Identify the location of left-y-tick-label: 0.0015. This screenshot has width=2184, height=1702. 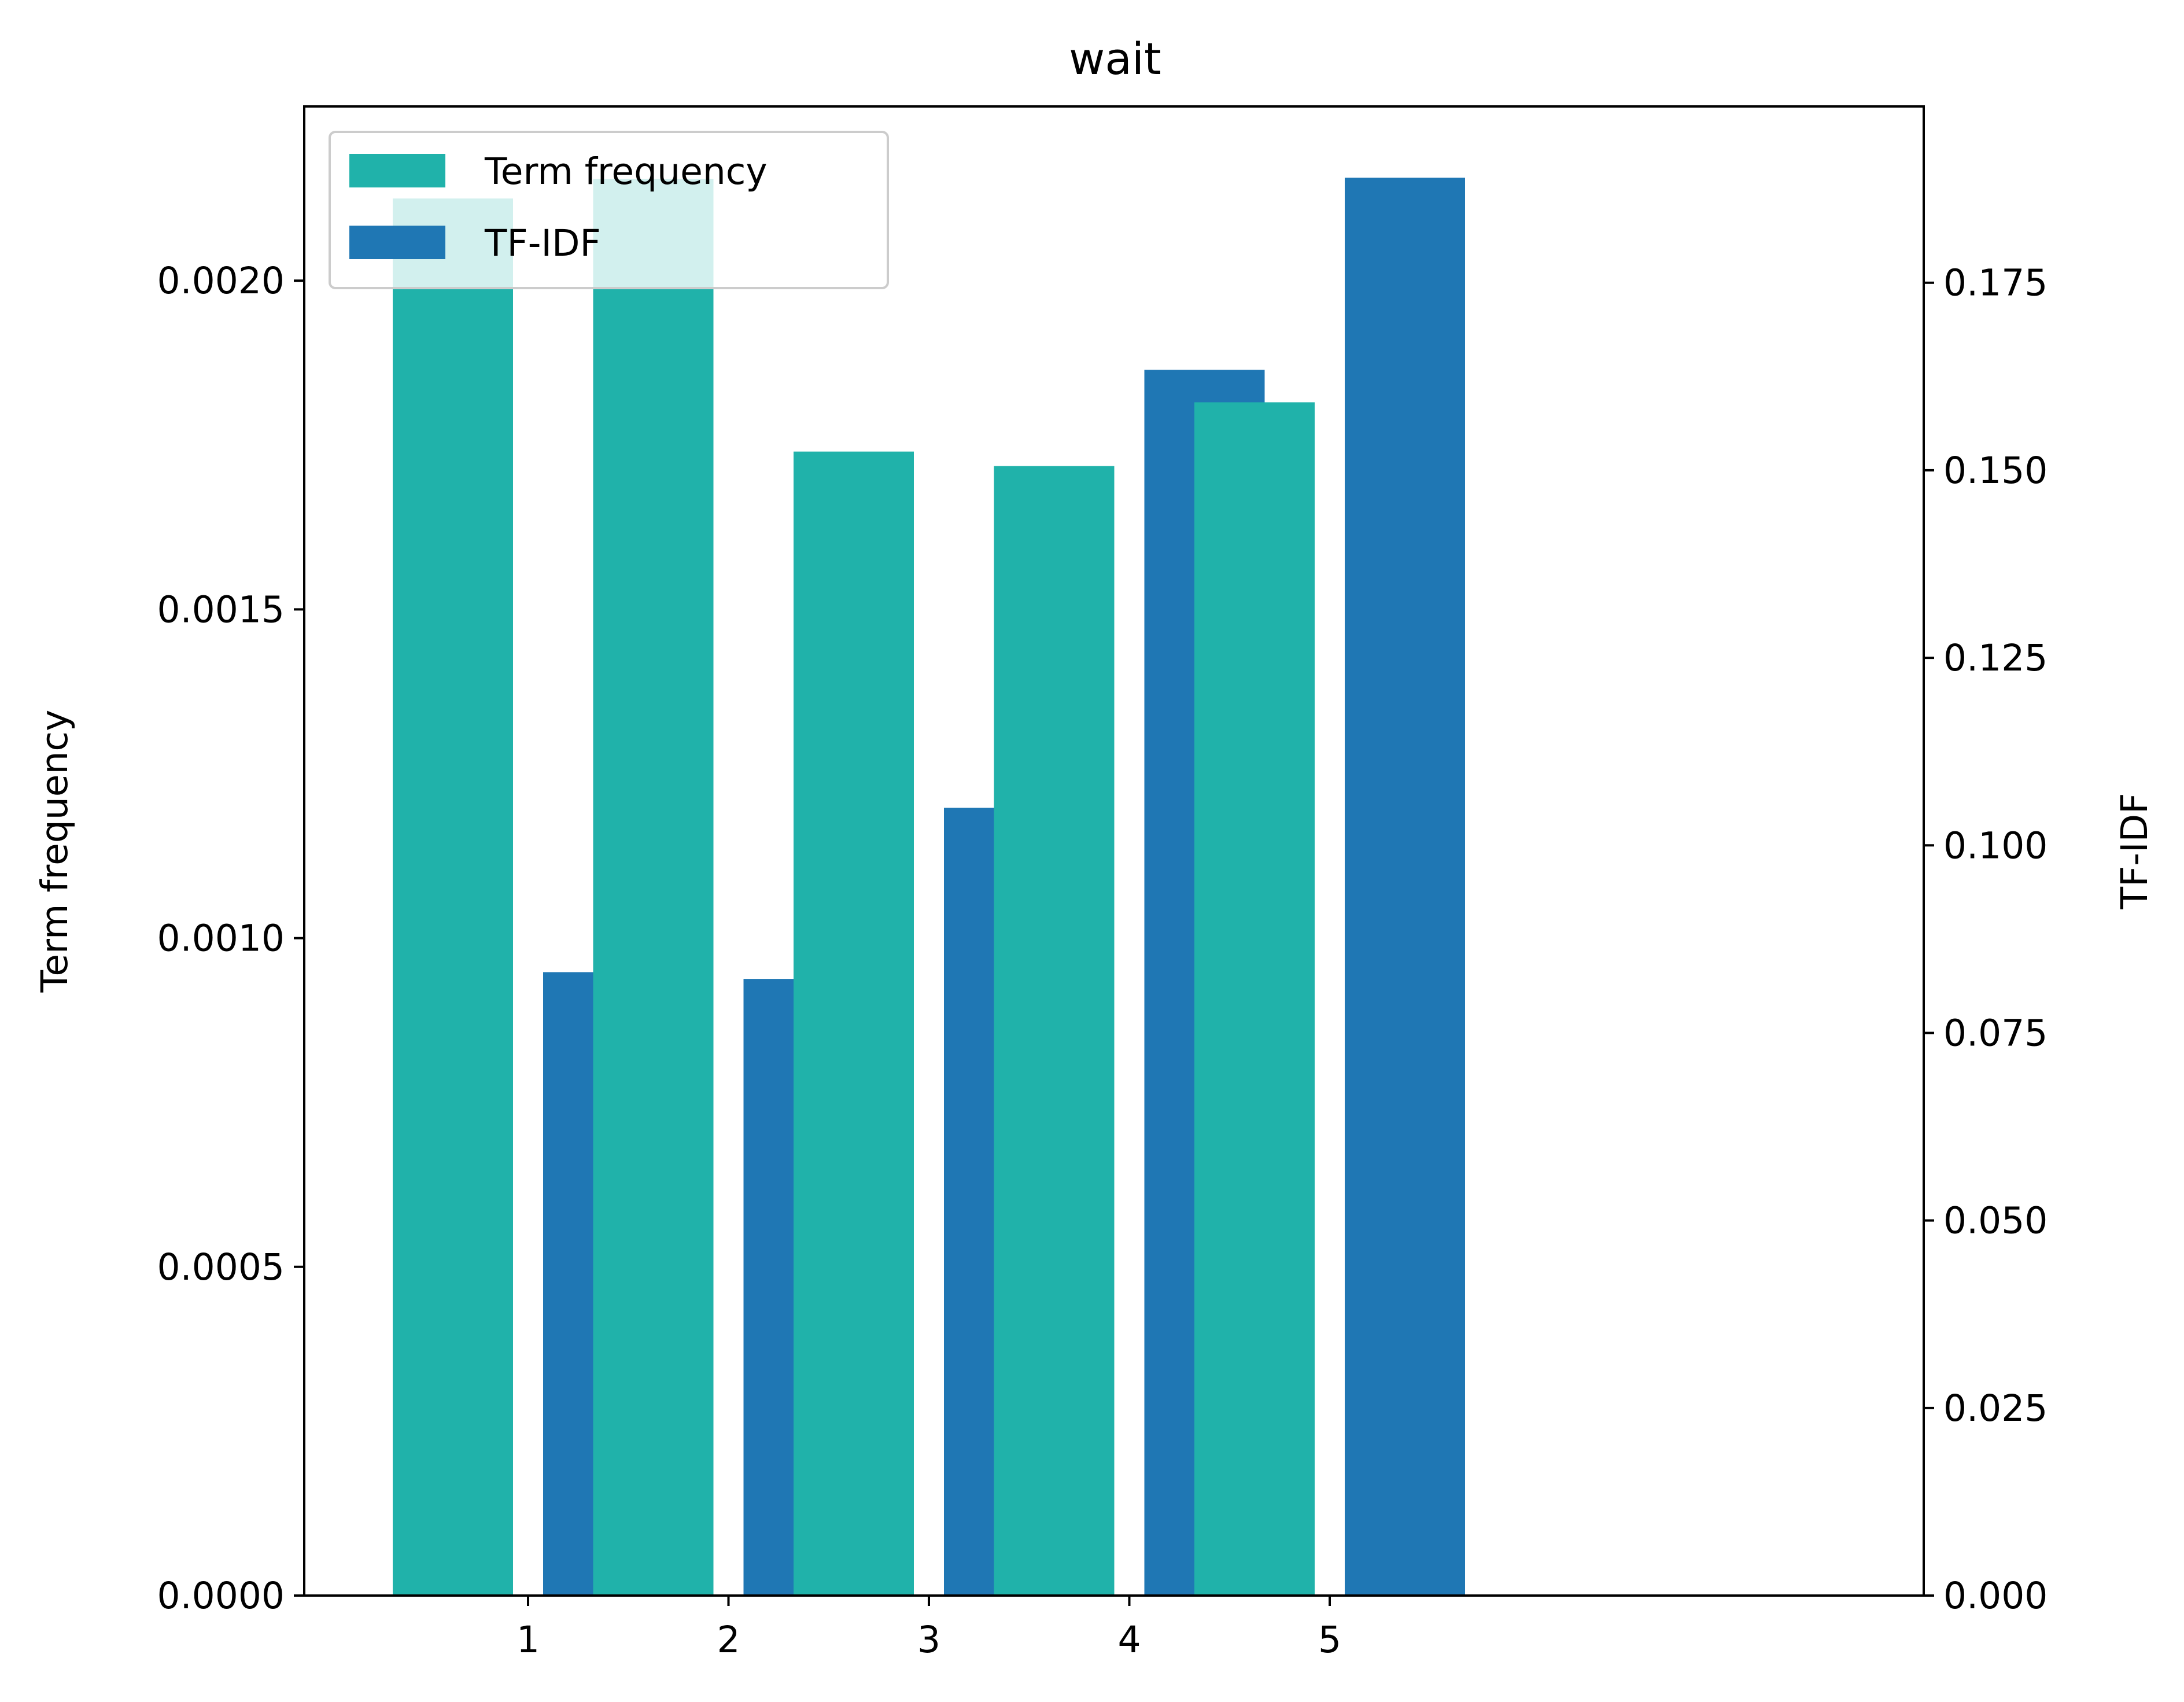
(221, 609).